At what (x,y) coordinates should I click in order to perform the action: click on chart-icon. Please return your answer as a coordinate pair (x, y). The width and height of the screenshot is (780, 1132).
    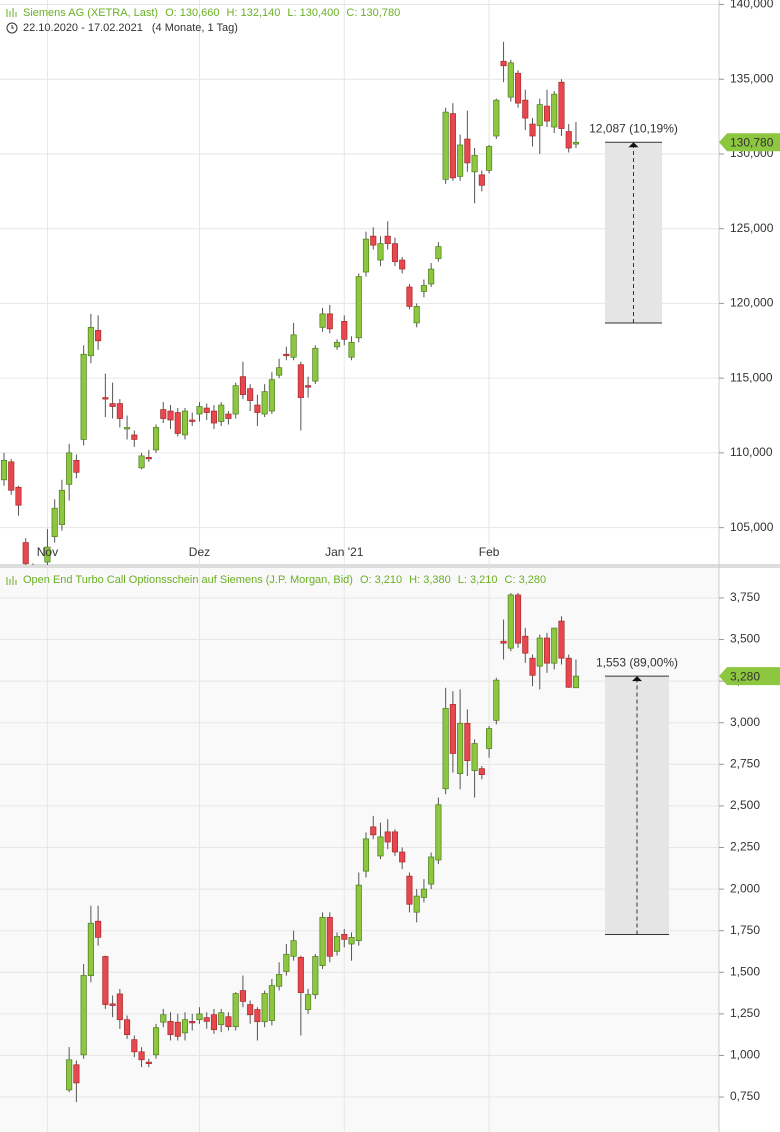
    Looking at the image, I should click on (11, 296).